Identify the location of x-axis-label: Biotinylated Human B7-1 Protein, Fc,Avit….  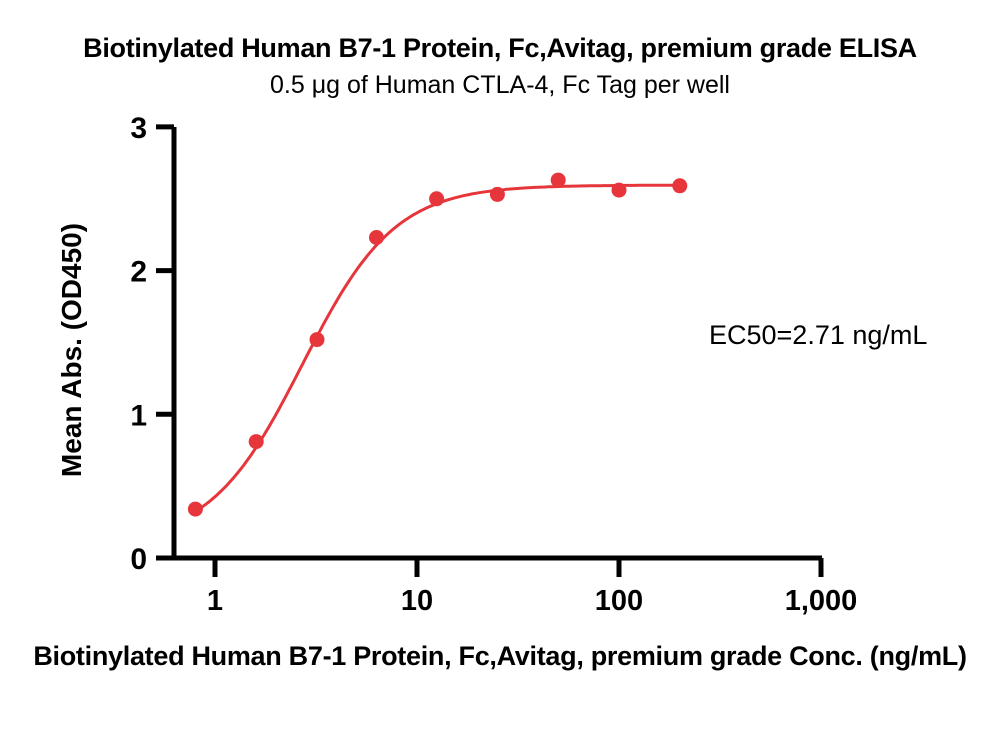
(500, 656).